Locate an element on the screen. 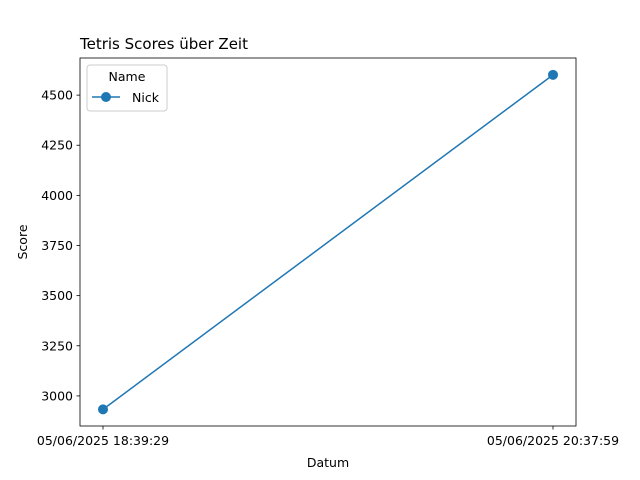 The width and height of the screenshot is (640, 480). y-tick-label: 3750 is located at coordinates (57, 245).